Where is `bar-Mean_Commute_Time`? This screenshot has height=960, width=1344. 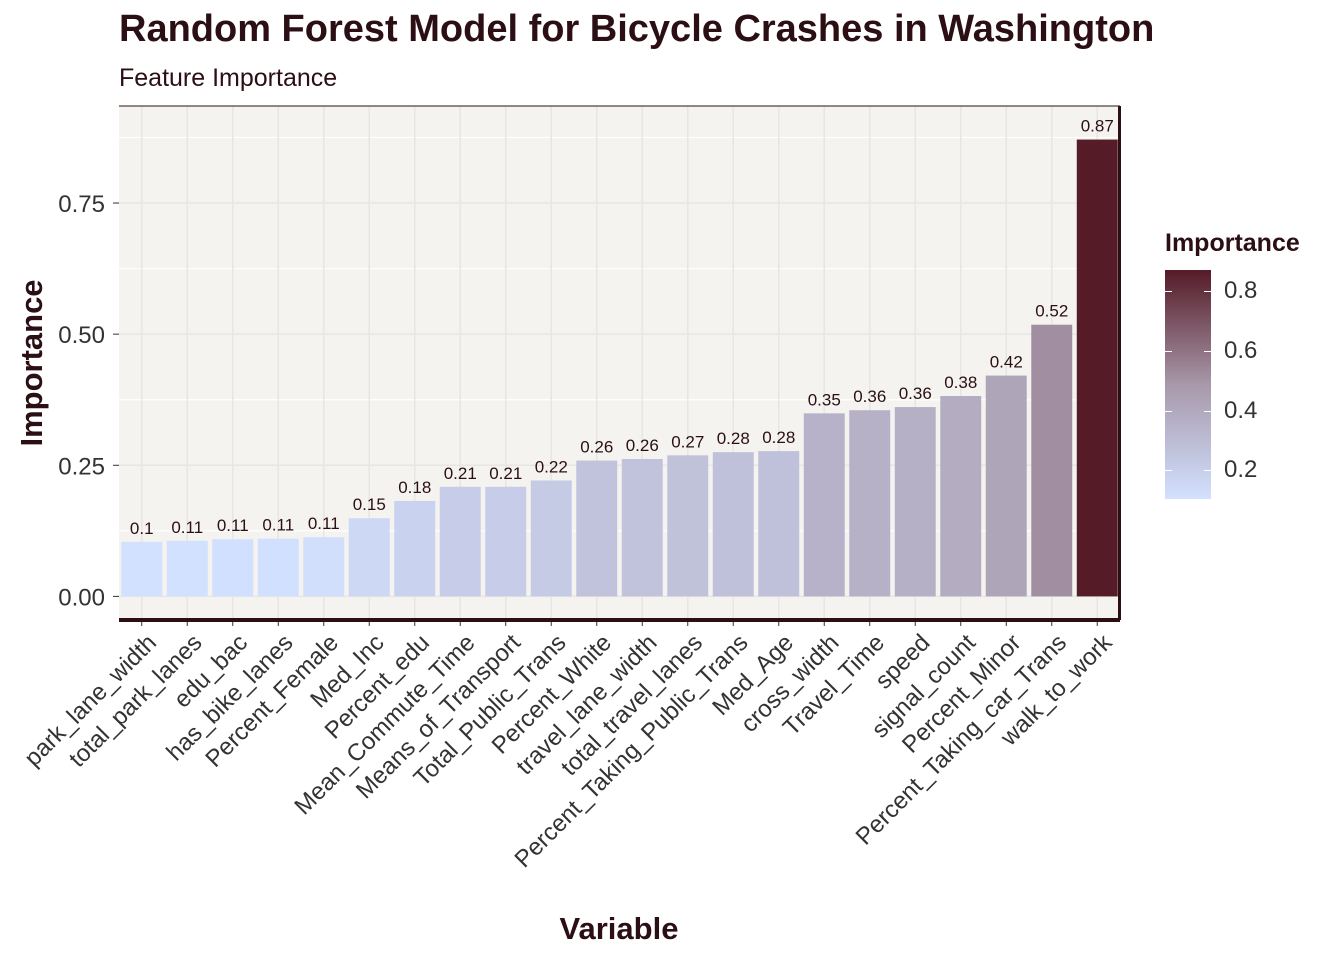 bar-Mean_Commute_Time is located at coordinates (460, 541).